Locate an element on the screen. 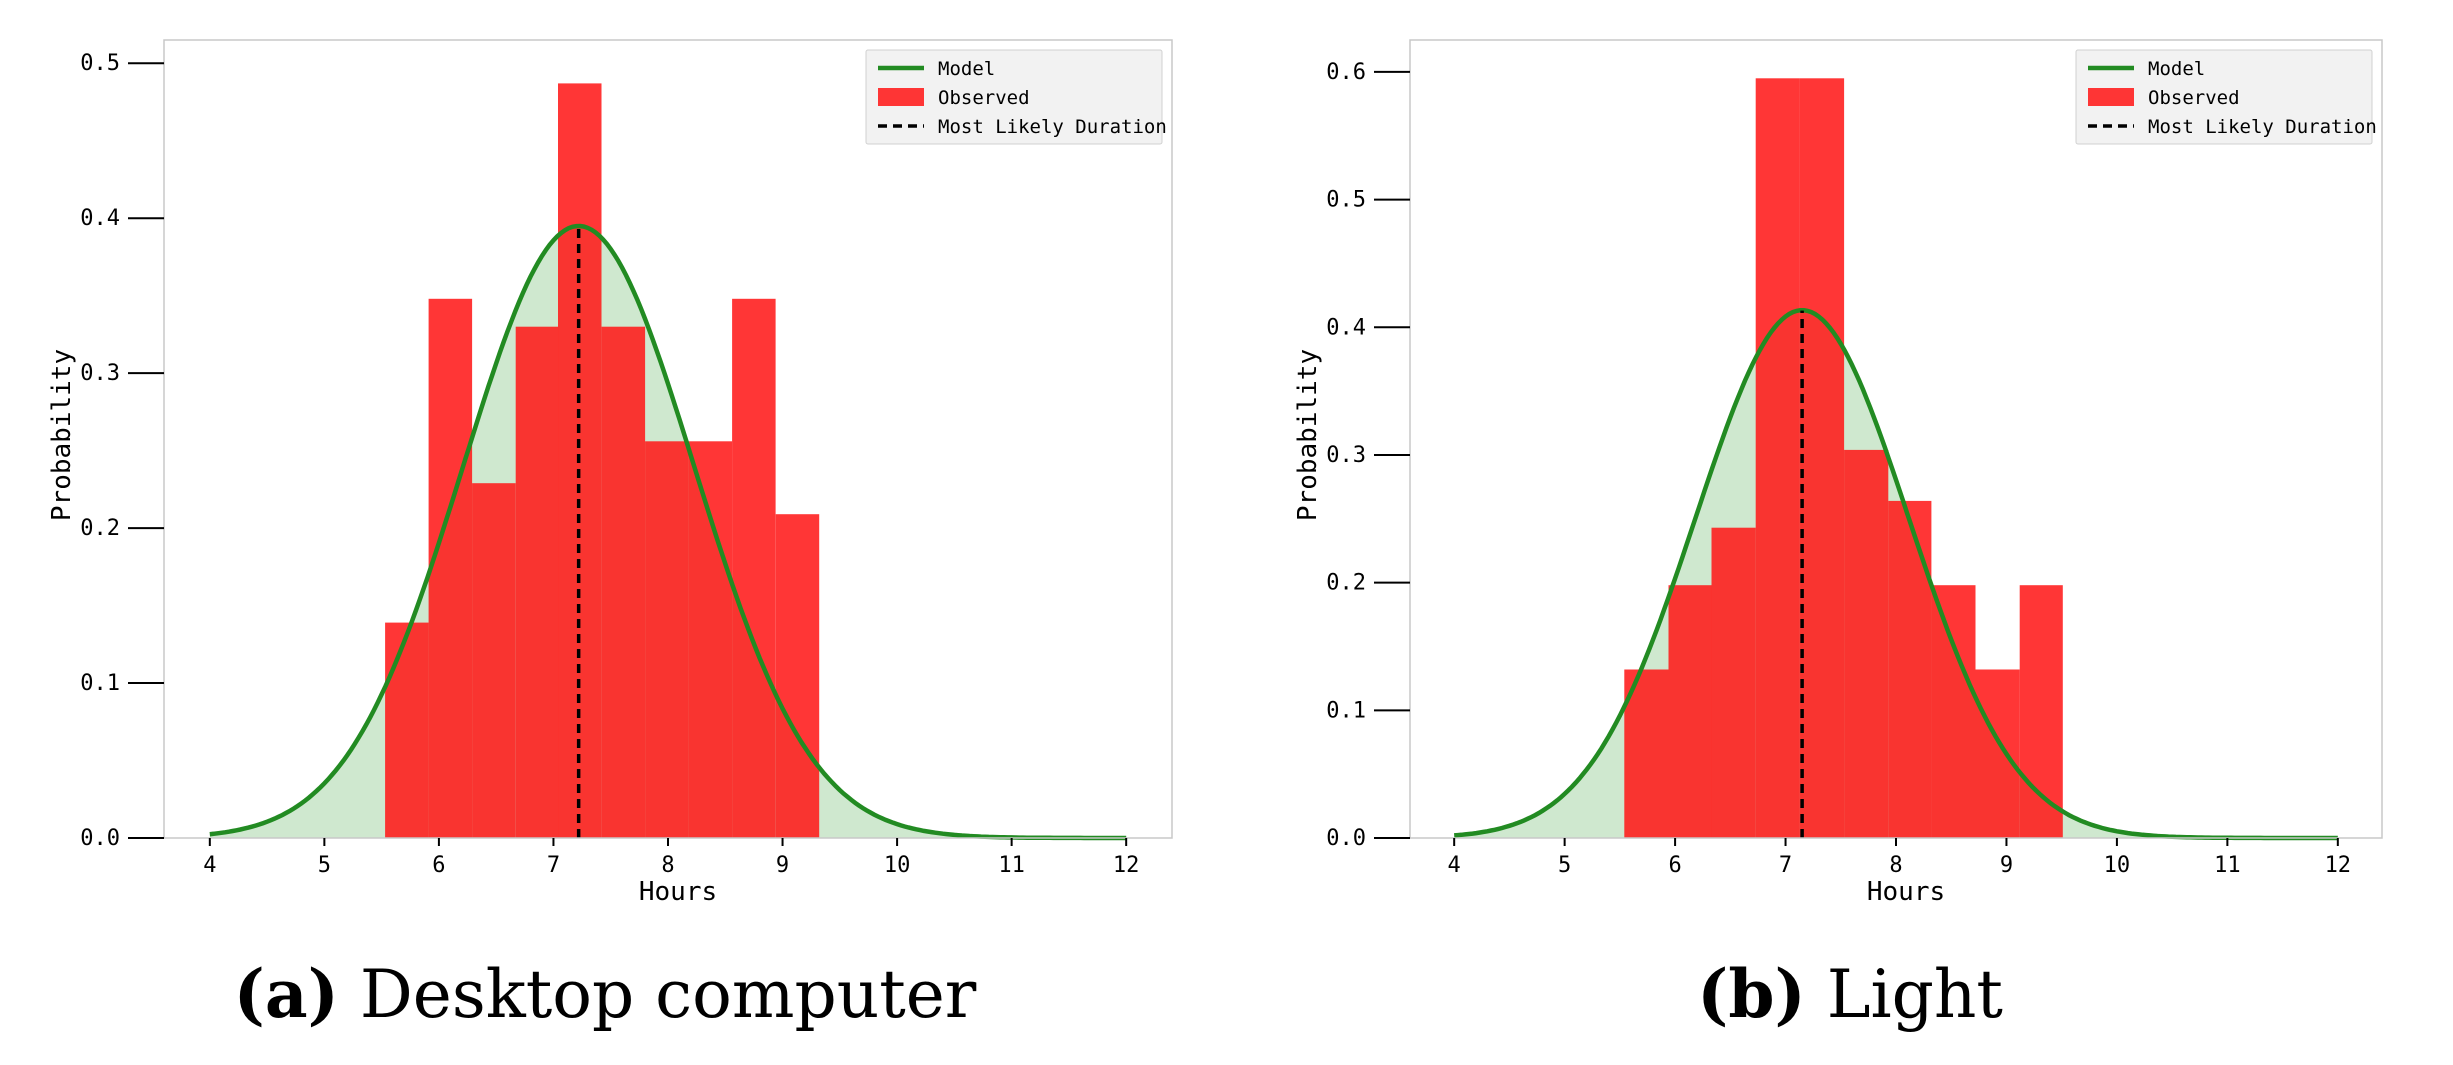 The image size is (2453, 1065). legend-observed-label-b: Observed is located at coordinates (2194, 98).